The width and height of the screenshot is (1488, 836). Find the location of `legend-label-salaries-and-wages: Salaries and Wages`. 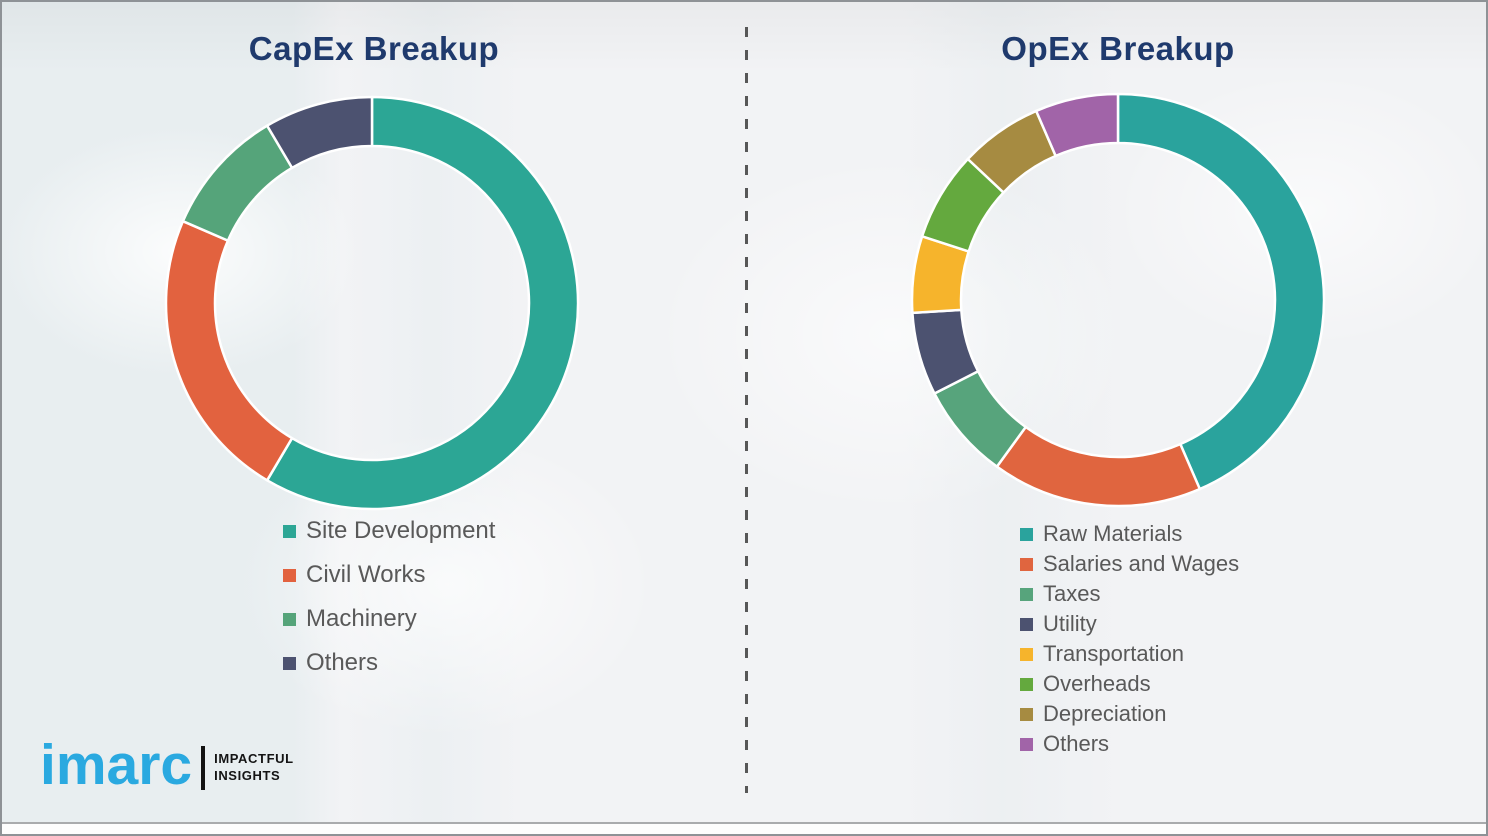

legend-label-salaries-and-wages: Salaries and Wages is located at coordinates (1141, 563).